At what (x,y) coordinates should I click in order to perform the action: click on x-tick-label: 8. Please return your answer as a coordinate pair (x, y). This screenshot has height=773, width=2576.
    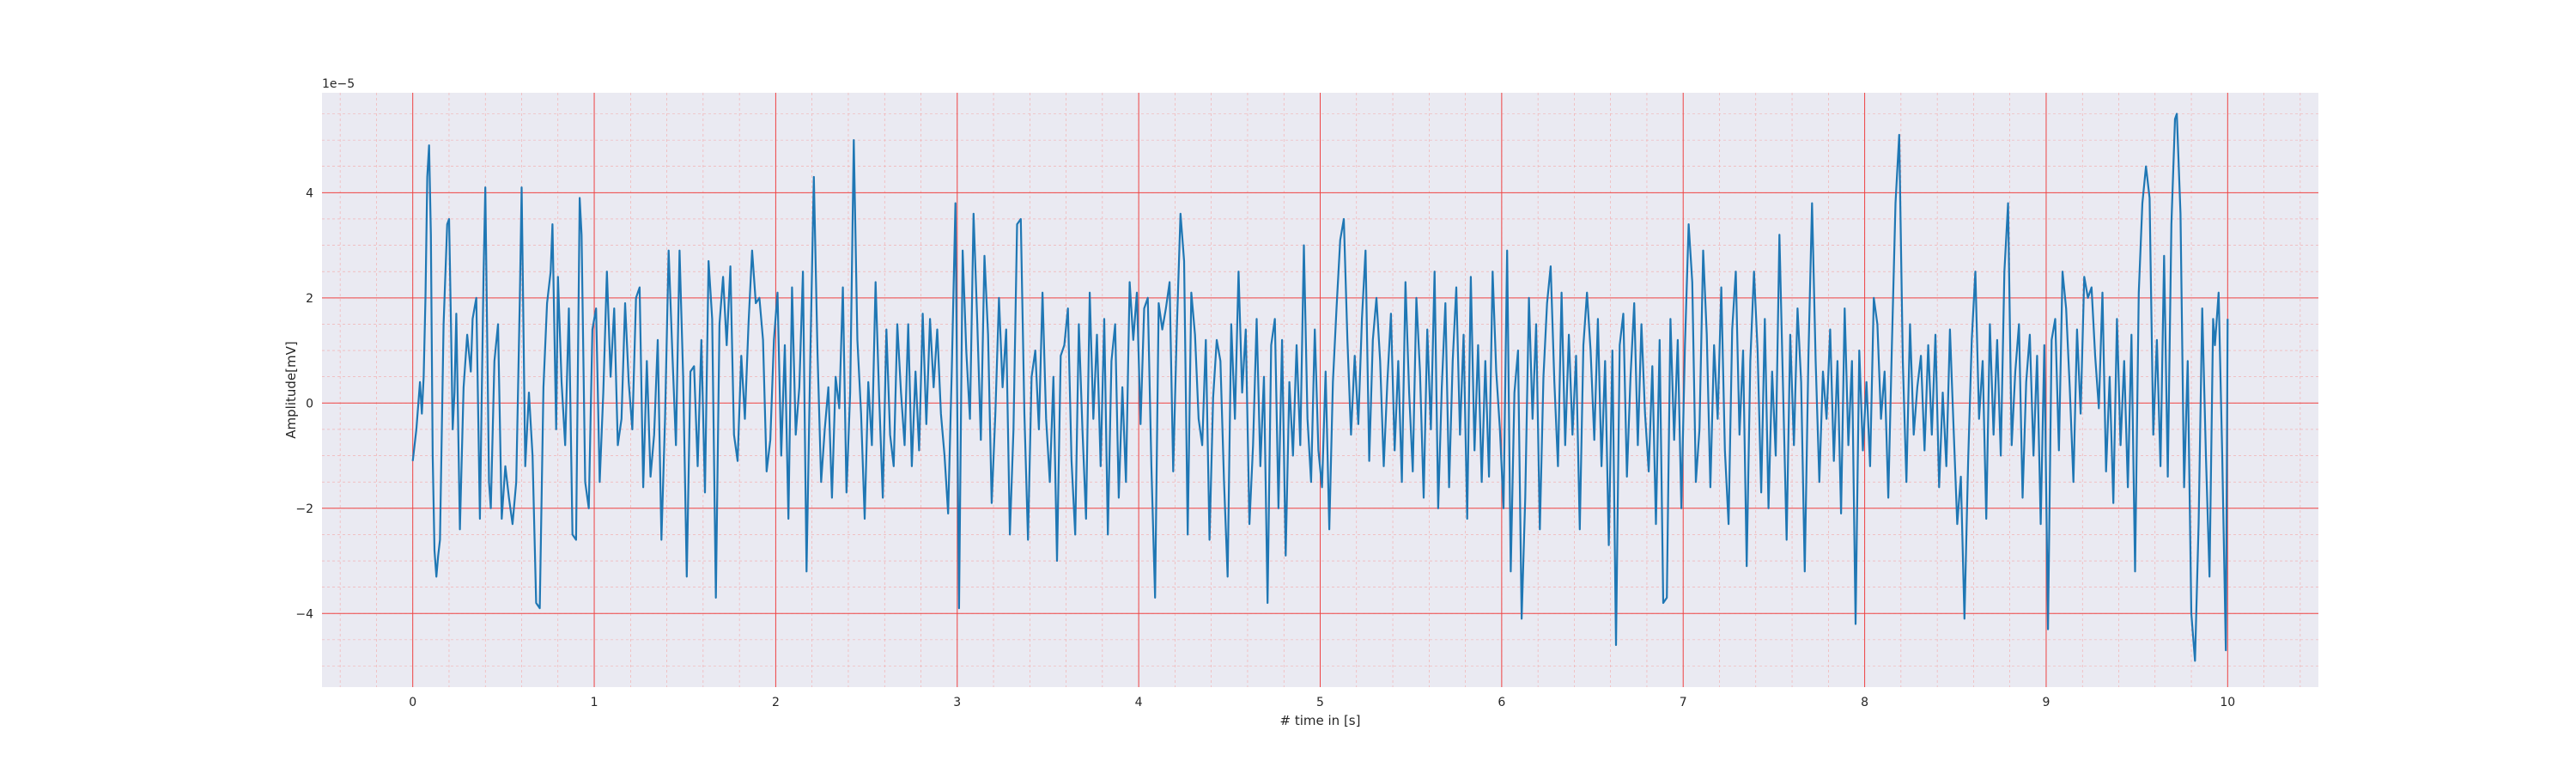
    Looking at the image, I should click on (1865, 702).